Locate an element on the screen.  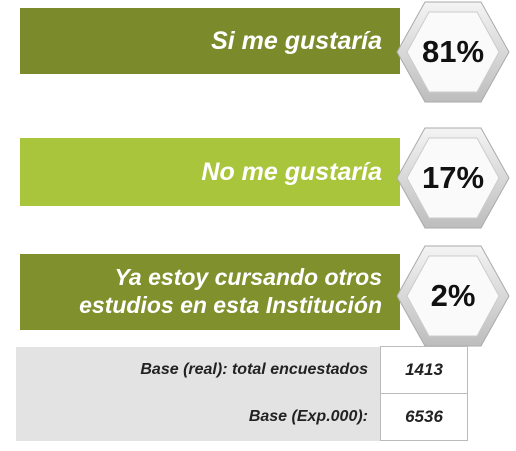
percent-value: 81% is located at coordinates (453, 51).